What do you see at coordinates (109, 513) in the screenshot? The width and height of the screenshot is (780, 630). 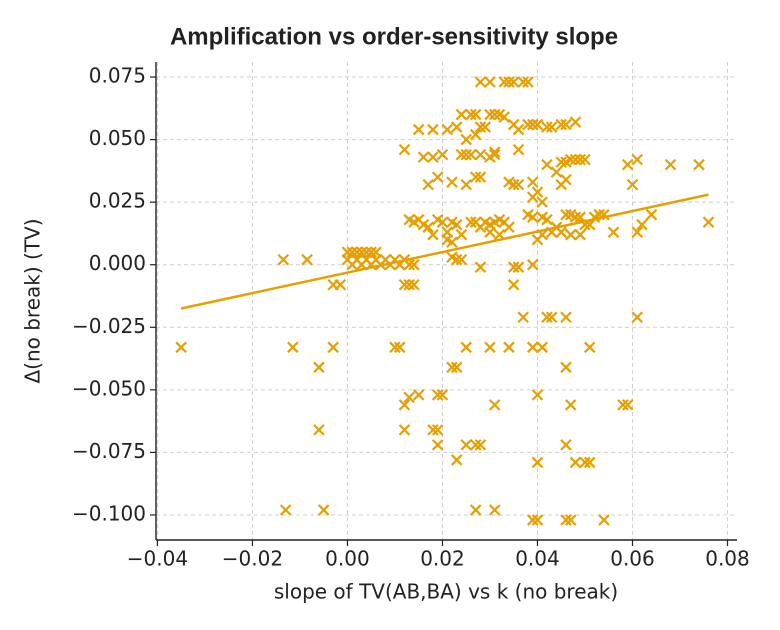 I see `y-tick-label: −0.100` at bounding box center [109, 513].